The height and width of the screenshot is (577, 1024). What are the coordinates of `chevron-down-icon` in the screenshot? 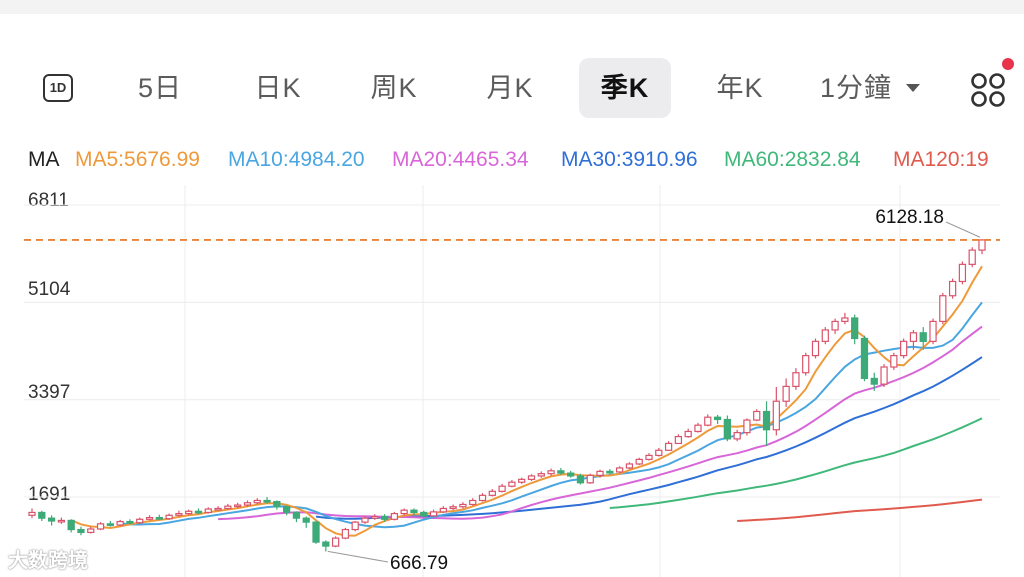 It's located at (913, 88).